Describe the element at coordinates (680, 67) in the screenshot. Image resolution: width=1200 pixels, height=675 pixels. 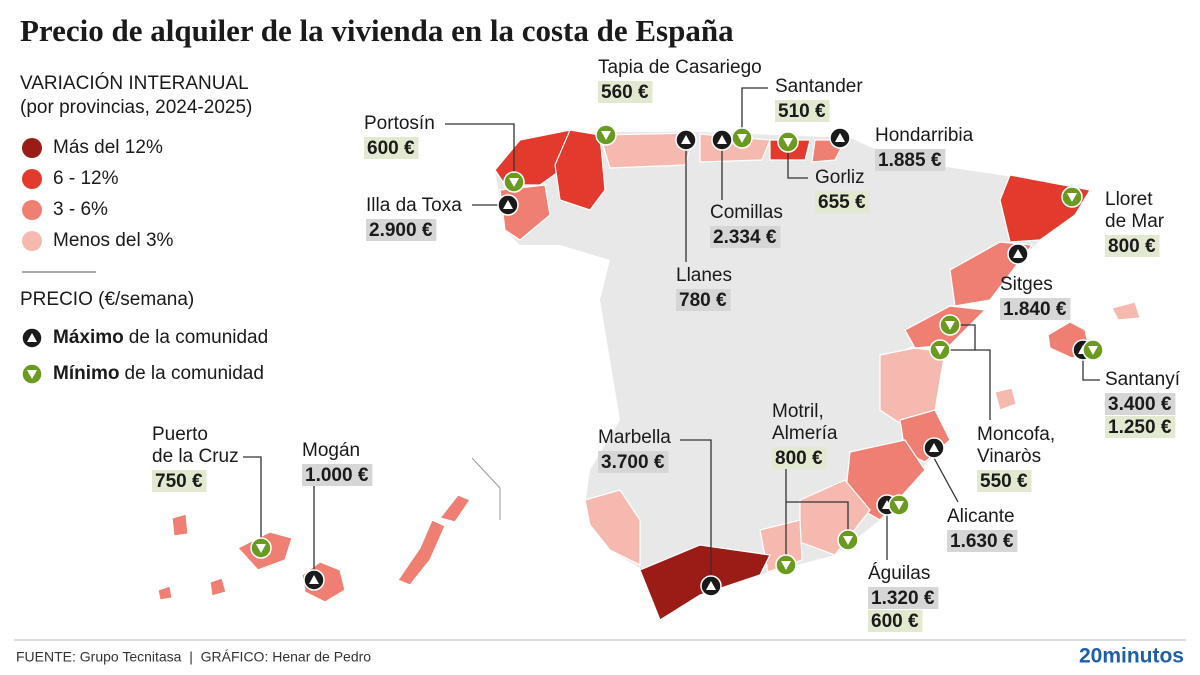
I see `place-name: Tapia de Casariego` at that location.